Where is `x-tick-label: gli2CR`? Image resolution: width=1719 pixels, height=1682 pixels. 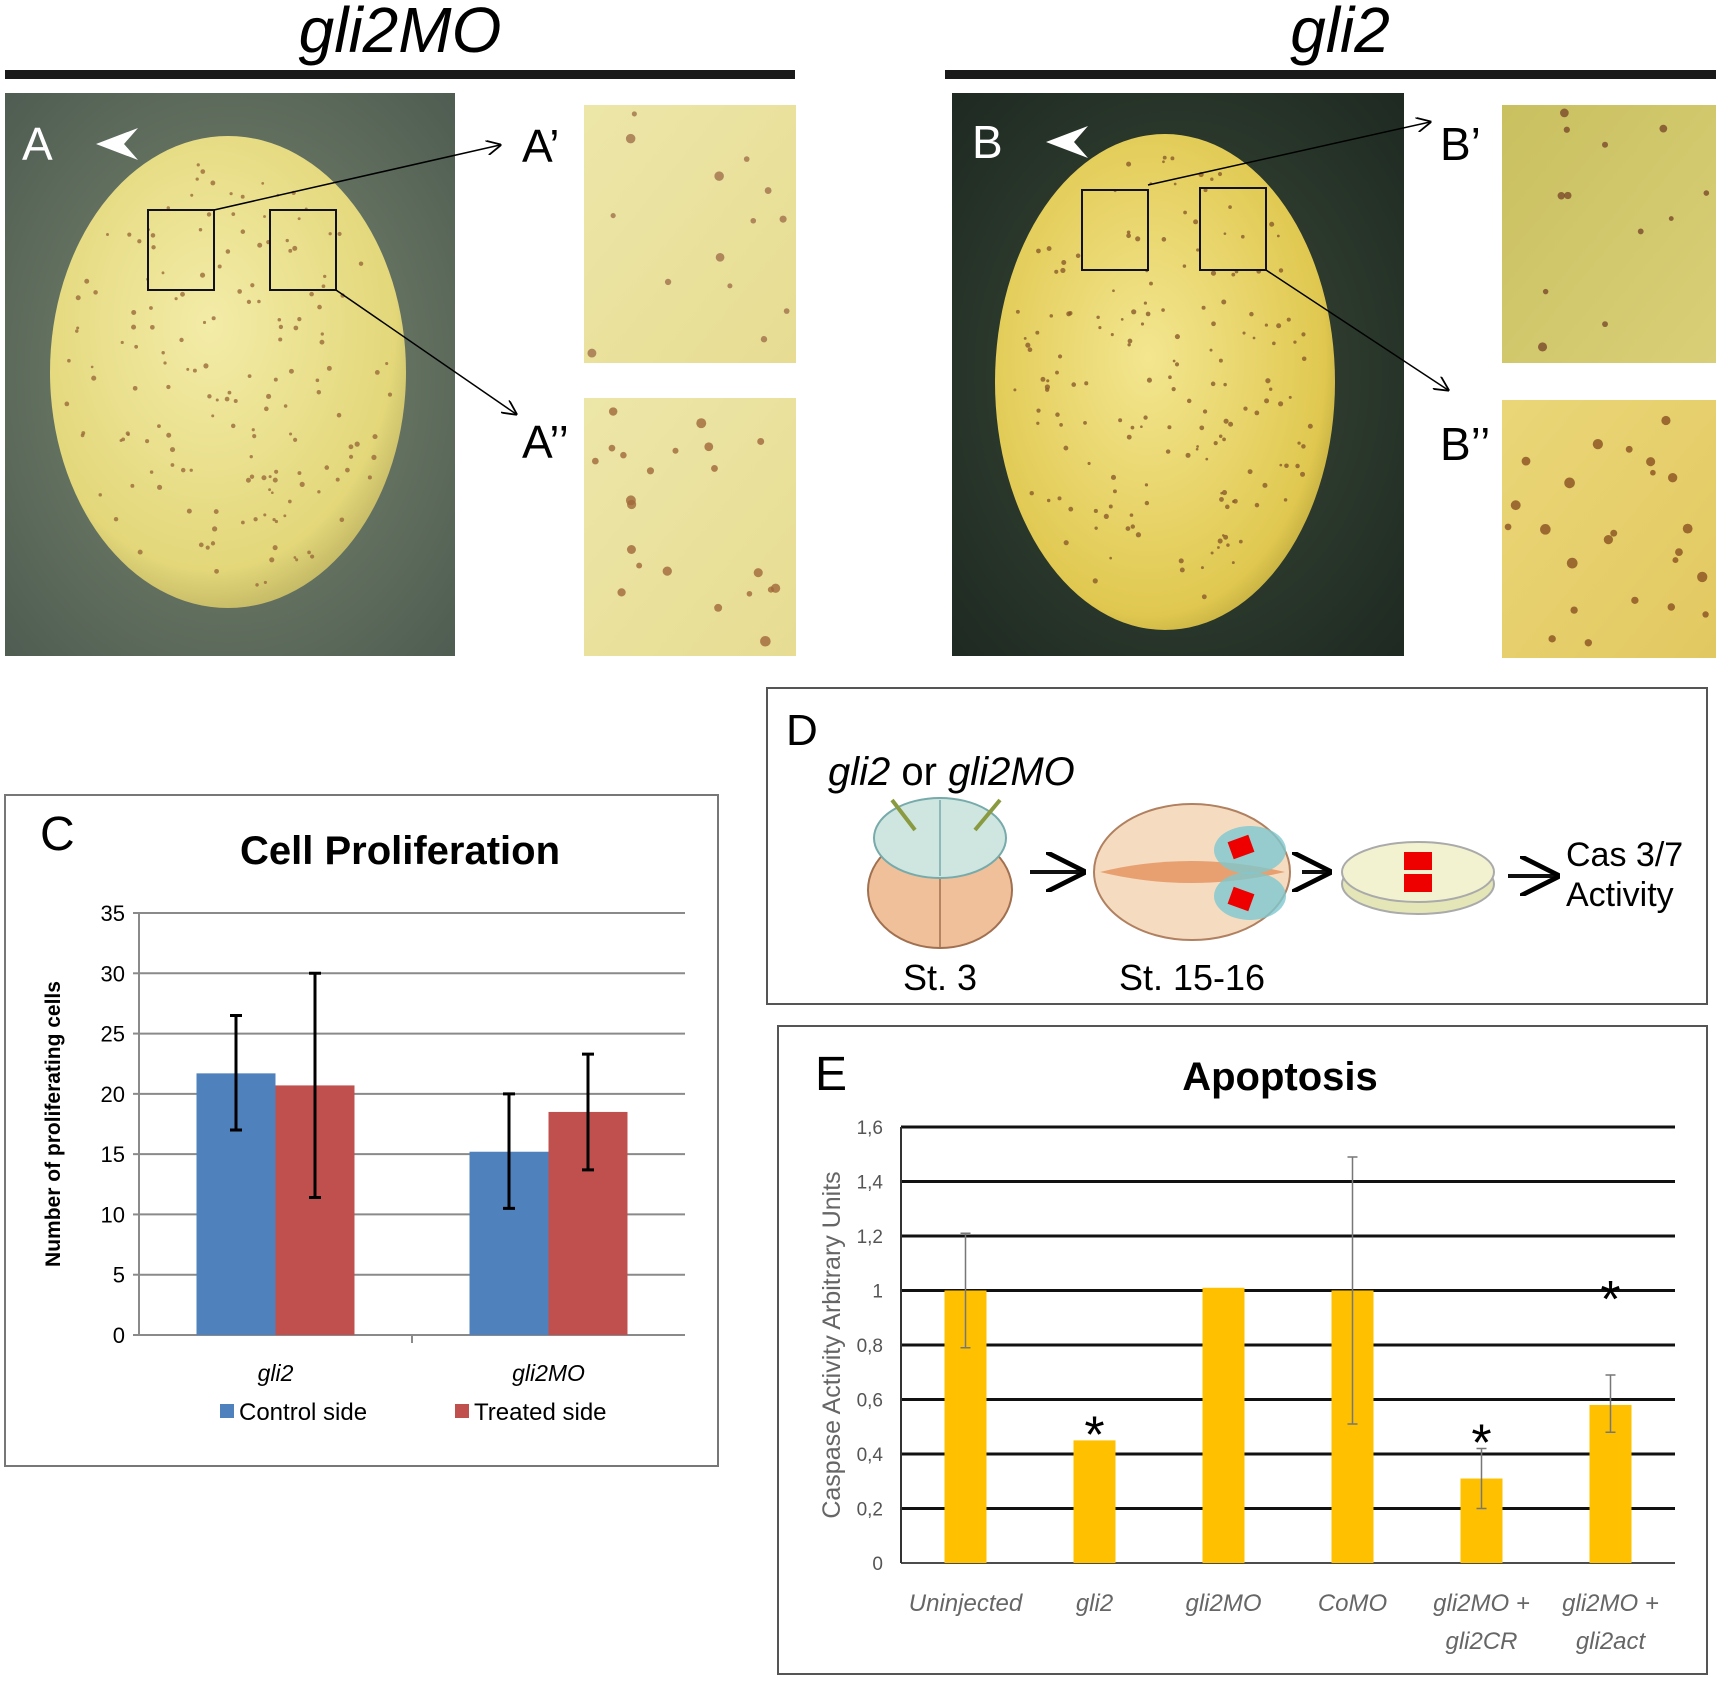 x-tick-label: gli2CR is located at coordinates (1481, 1641).